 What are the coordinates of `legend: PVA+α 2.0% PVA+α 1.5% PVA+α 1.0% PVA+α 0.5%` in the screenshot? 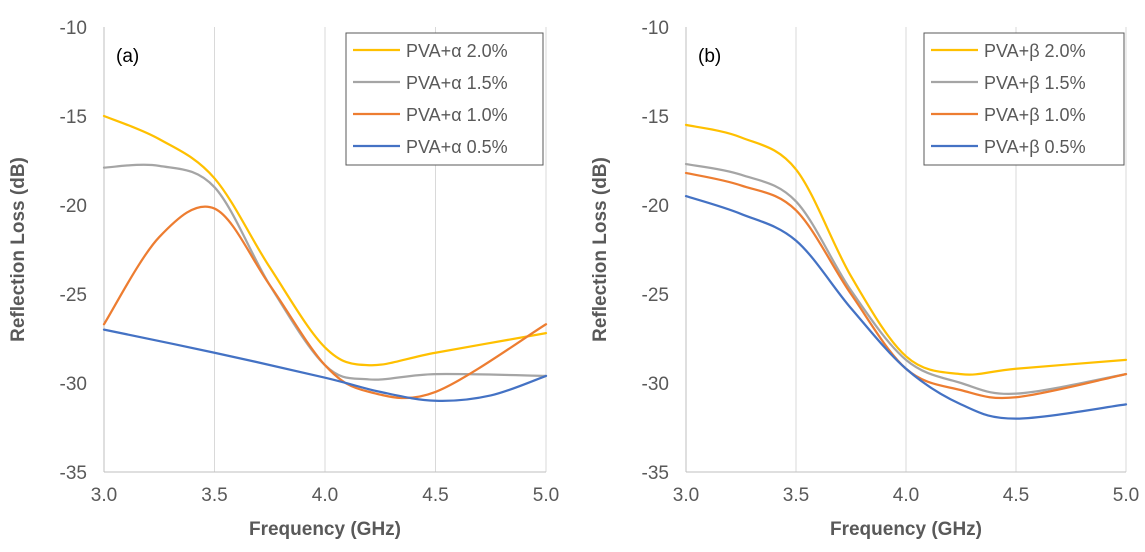 It's located at (444, 99).